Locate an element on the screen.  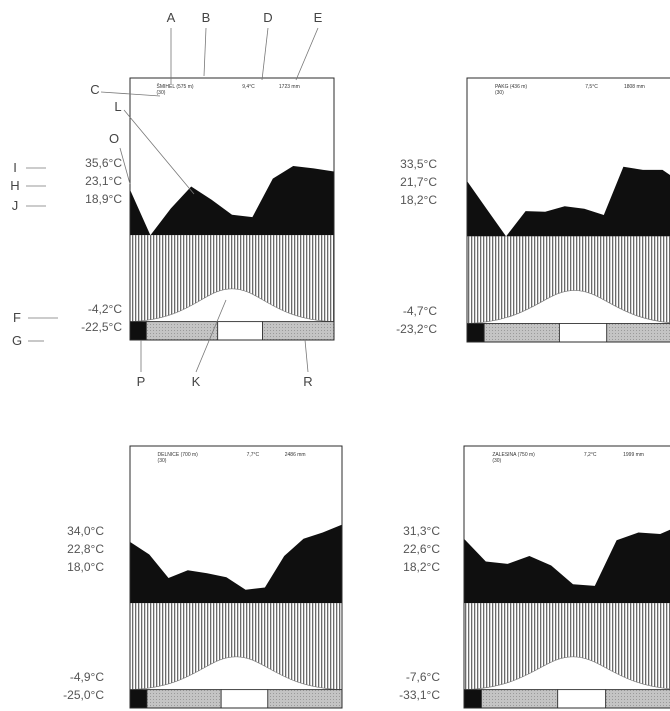
station-name: ŠMIHEL (575 m) is located at coordinates (175, 86).